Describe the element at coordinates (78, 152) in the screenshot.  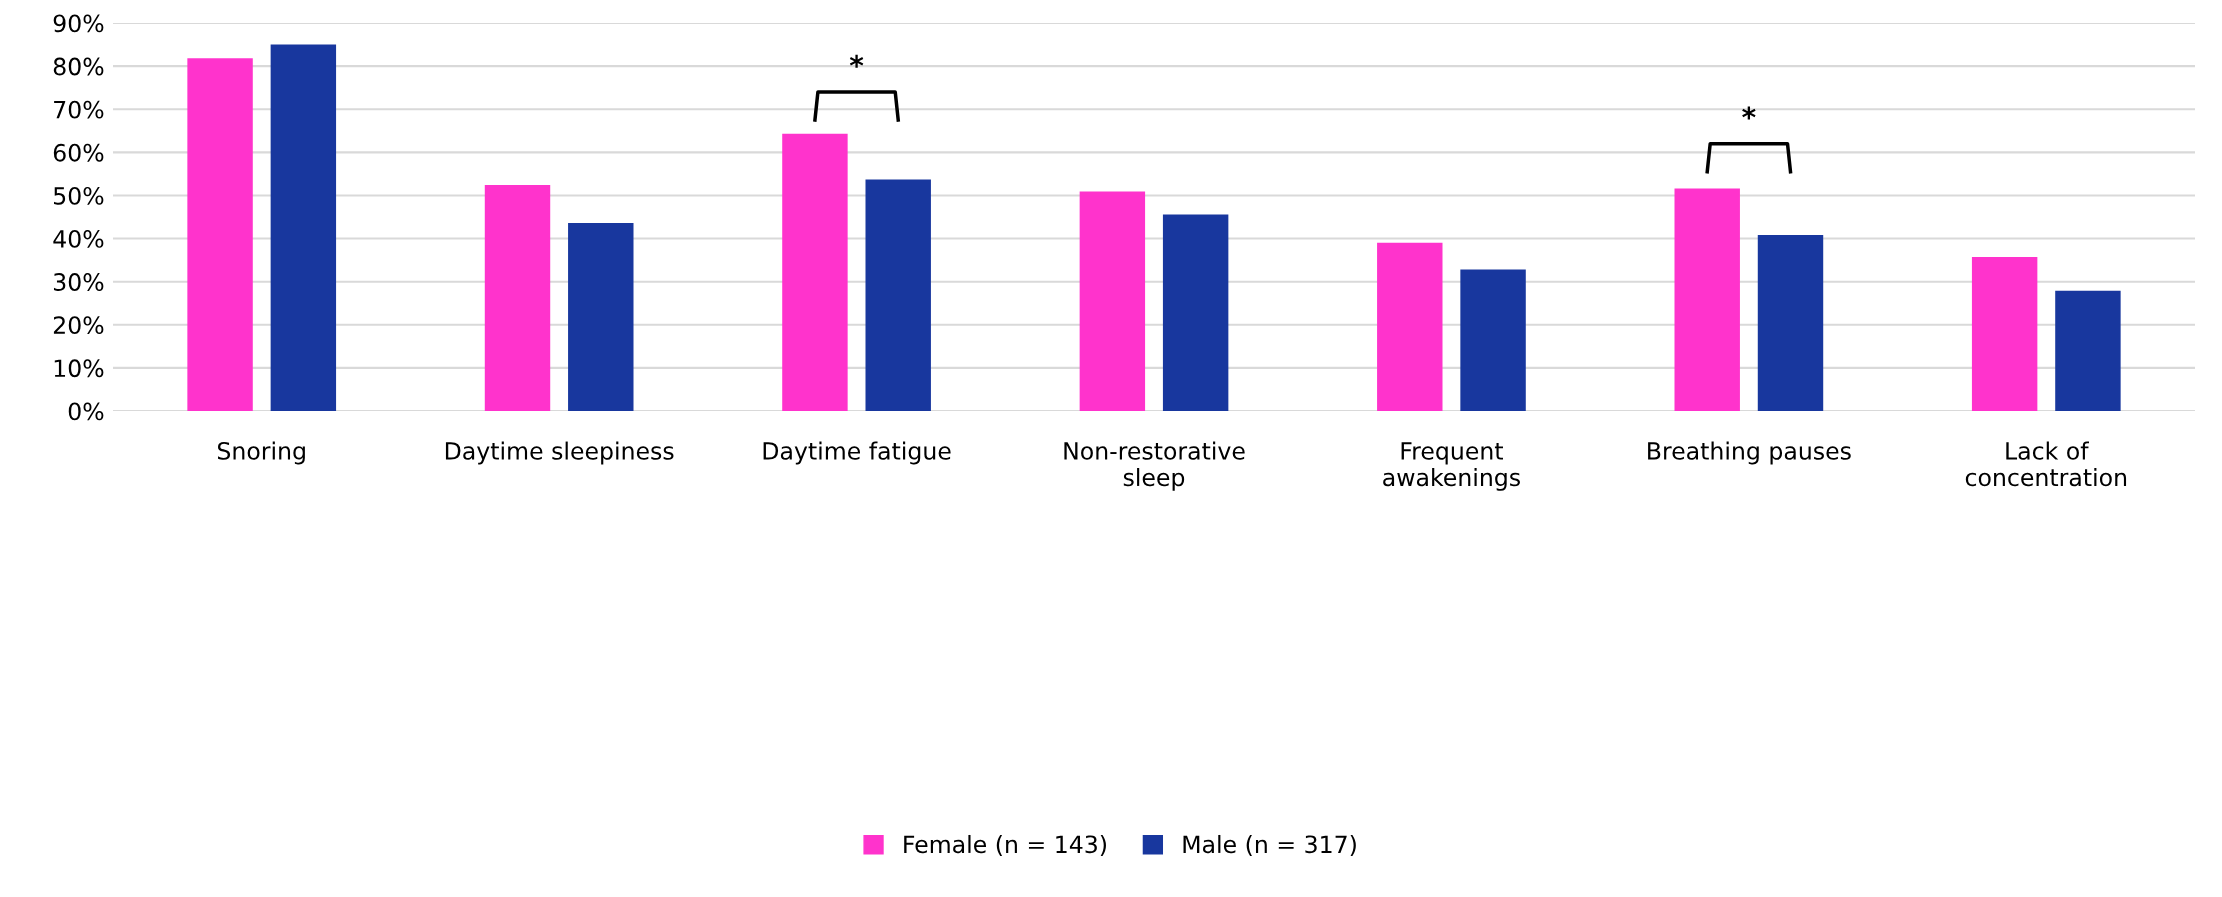
I see `y-tick-label: 60%` at that location.